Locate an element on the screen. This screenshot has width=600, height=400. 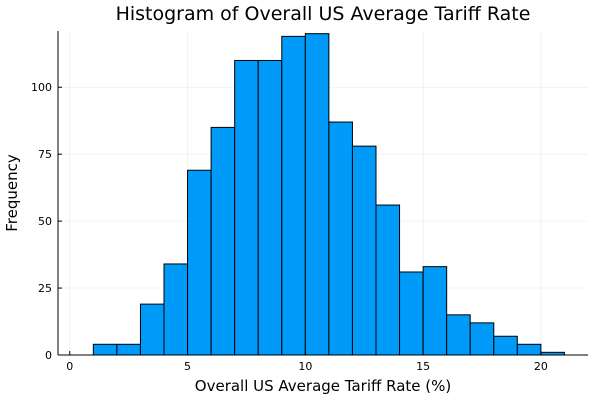
y-axis-label: Frequency is located at coordinates (12, 193).